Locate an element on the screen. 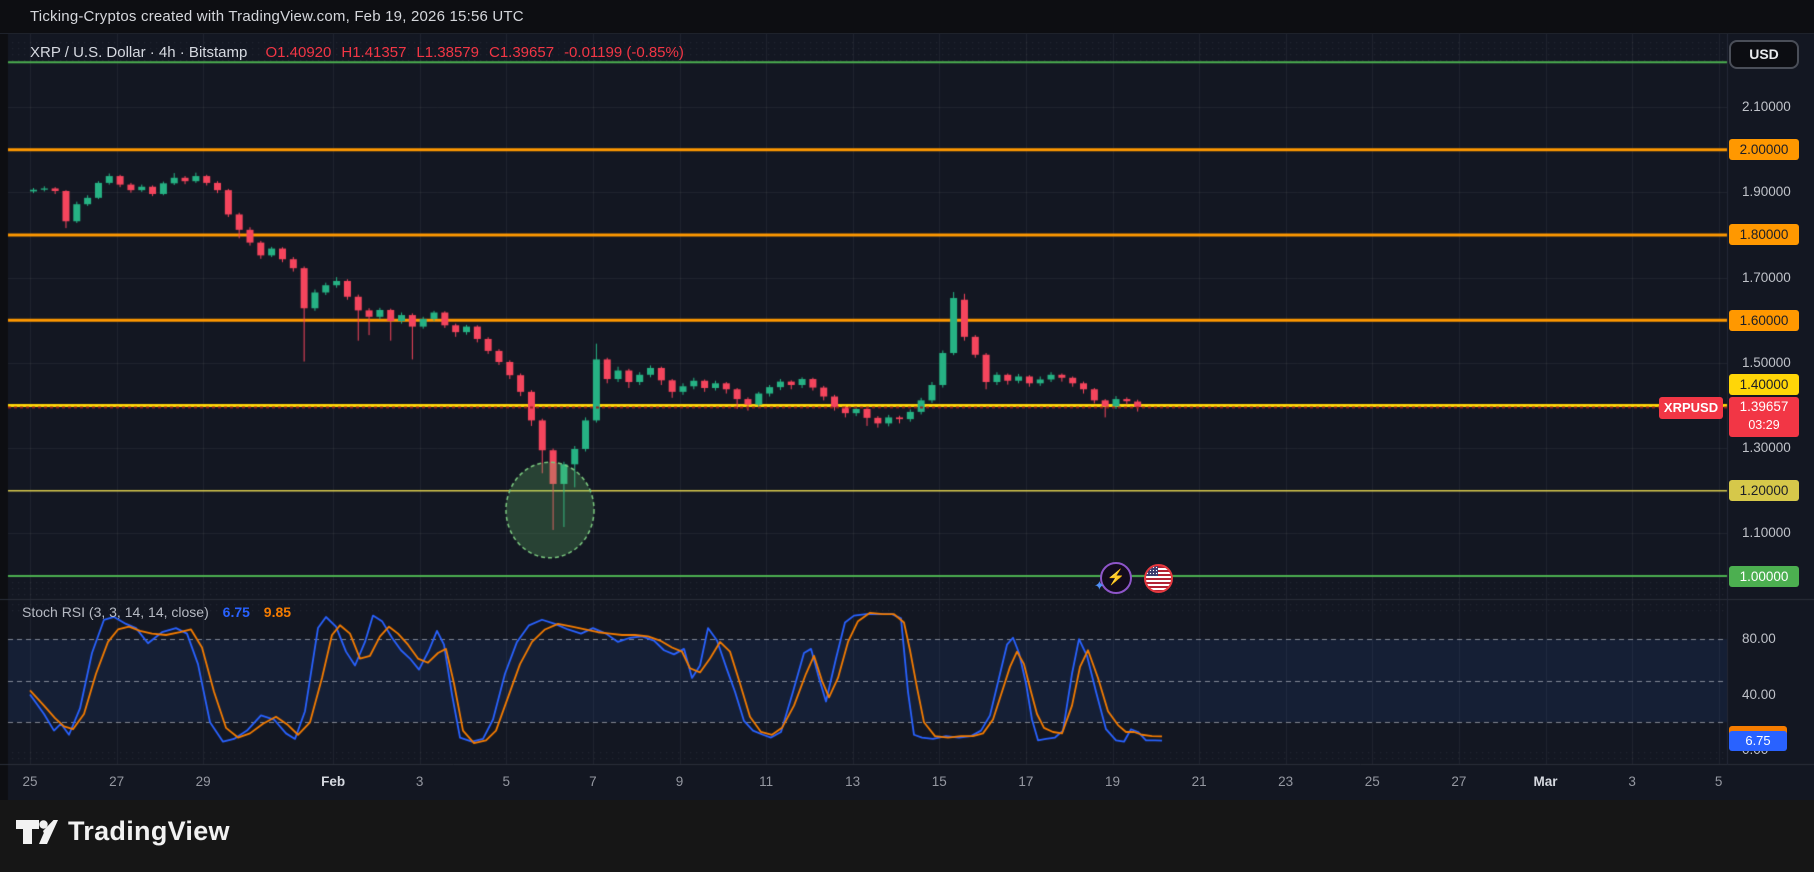  time-axis-label: Mar is located at coordinates (1545, 781).